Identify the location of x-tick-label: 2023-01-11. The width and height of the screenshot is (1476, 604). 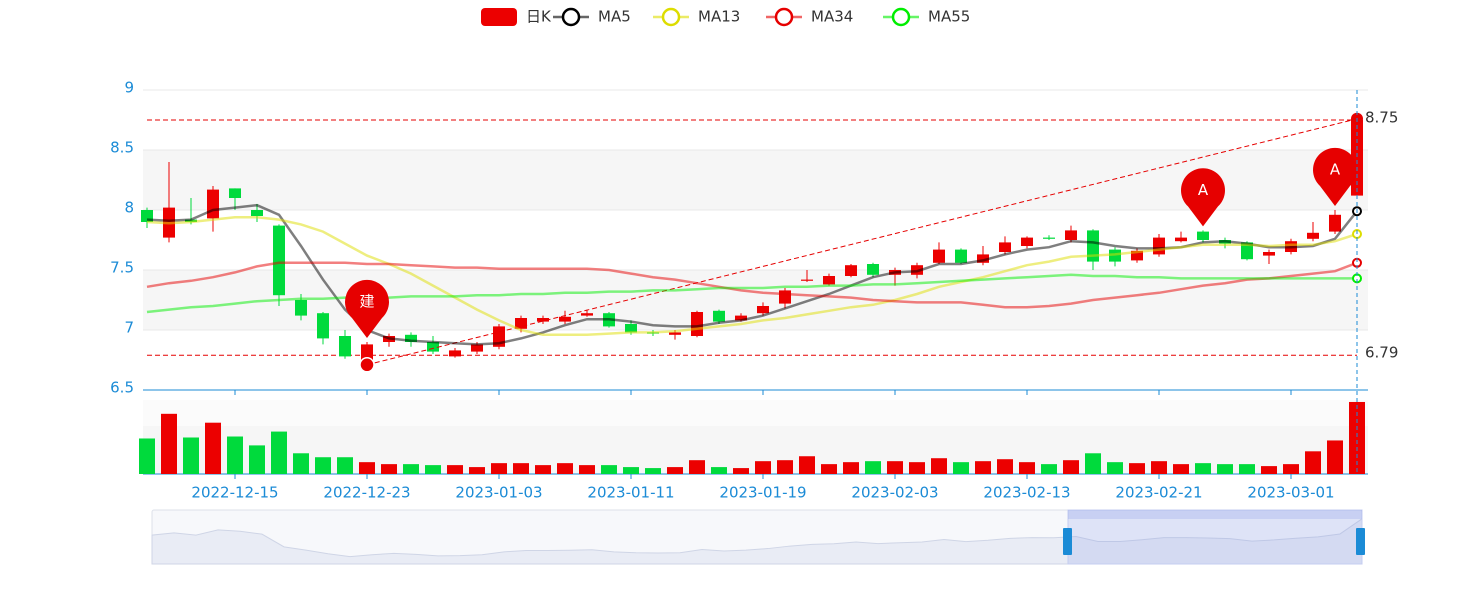
(630, 493).